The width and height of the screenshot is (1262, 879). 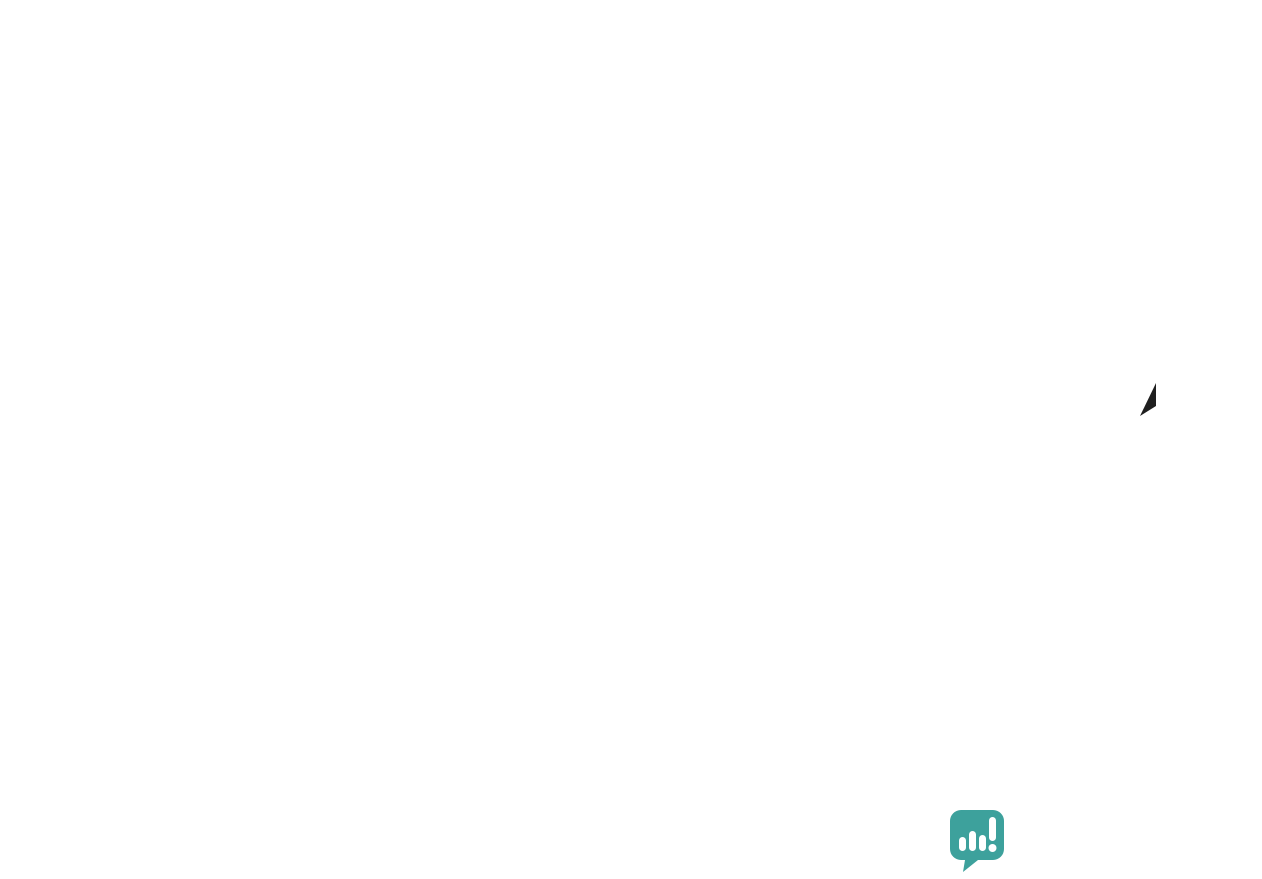 I want to click on speech-bubble-bar-chart-icon, so click(x=977, y=841).